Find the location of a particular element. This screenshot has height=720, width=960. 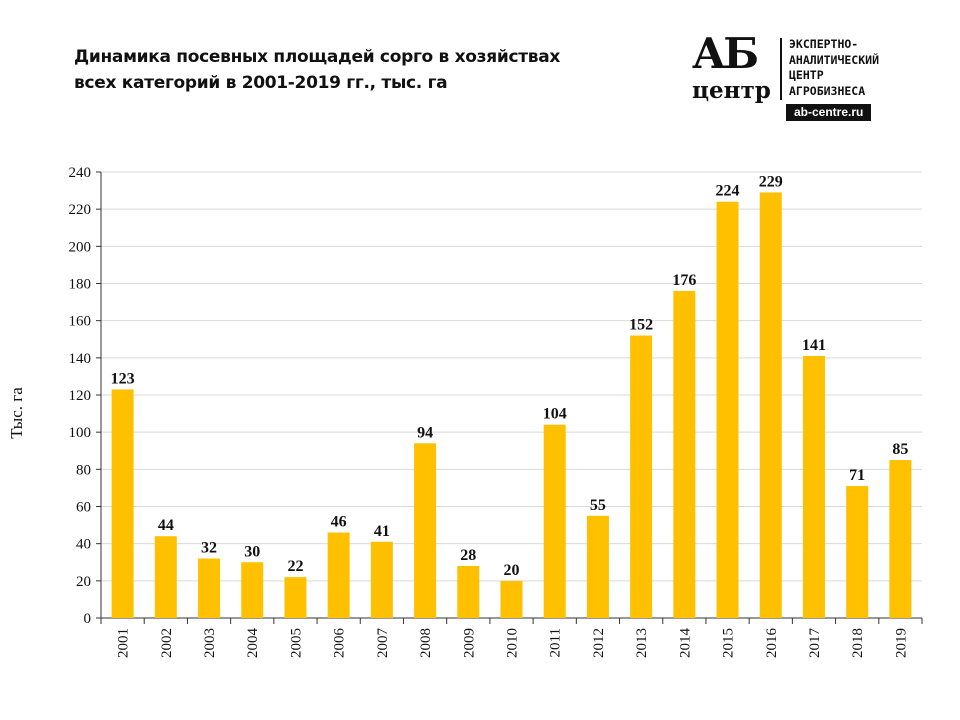

y-tick-label: 60 is located at coordinates (83, 508).